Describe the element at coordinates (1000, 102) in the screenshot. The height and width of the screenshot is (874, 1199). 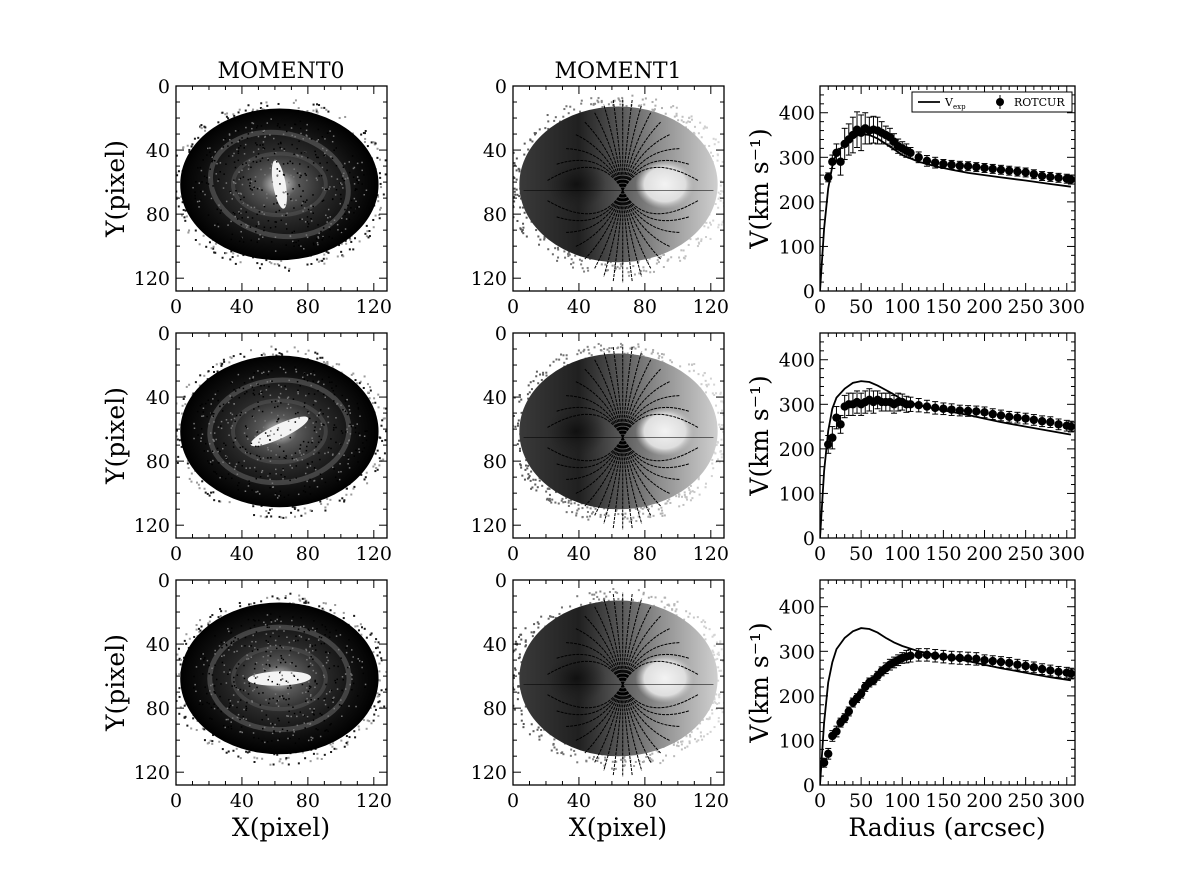
I see `legend-point-swatch` at that location.